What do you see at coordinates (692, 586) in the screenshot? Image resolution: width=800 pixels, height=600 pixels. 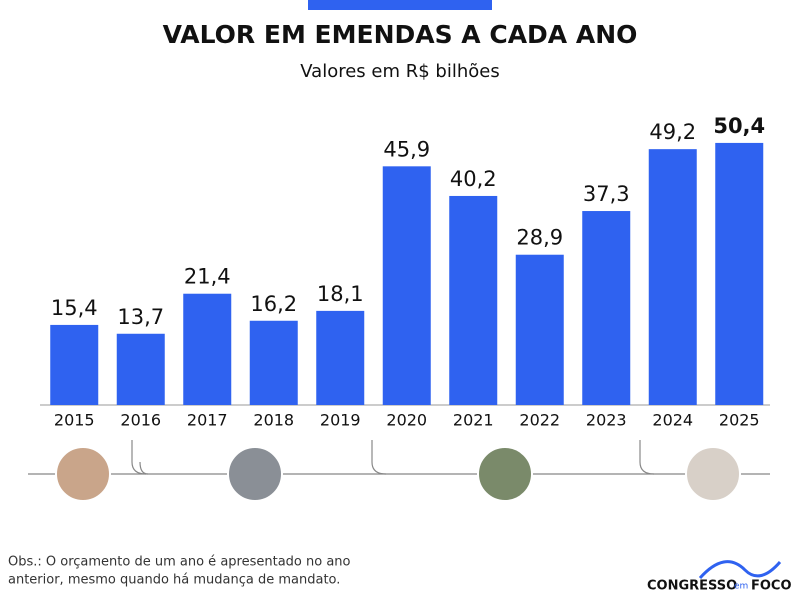 I see `logo-text: CONGRESSO` at bounding box center [692, 586].